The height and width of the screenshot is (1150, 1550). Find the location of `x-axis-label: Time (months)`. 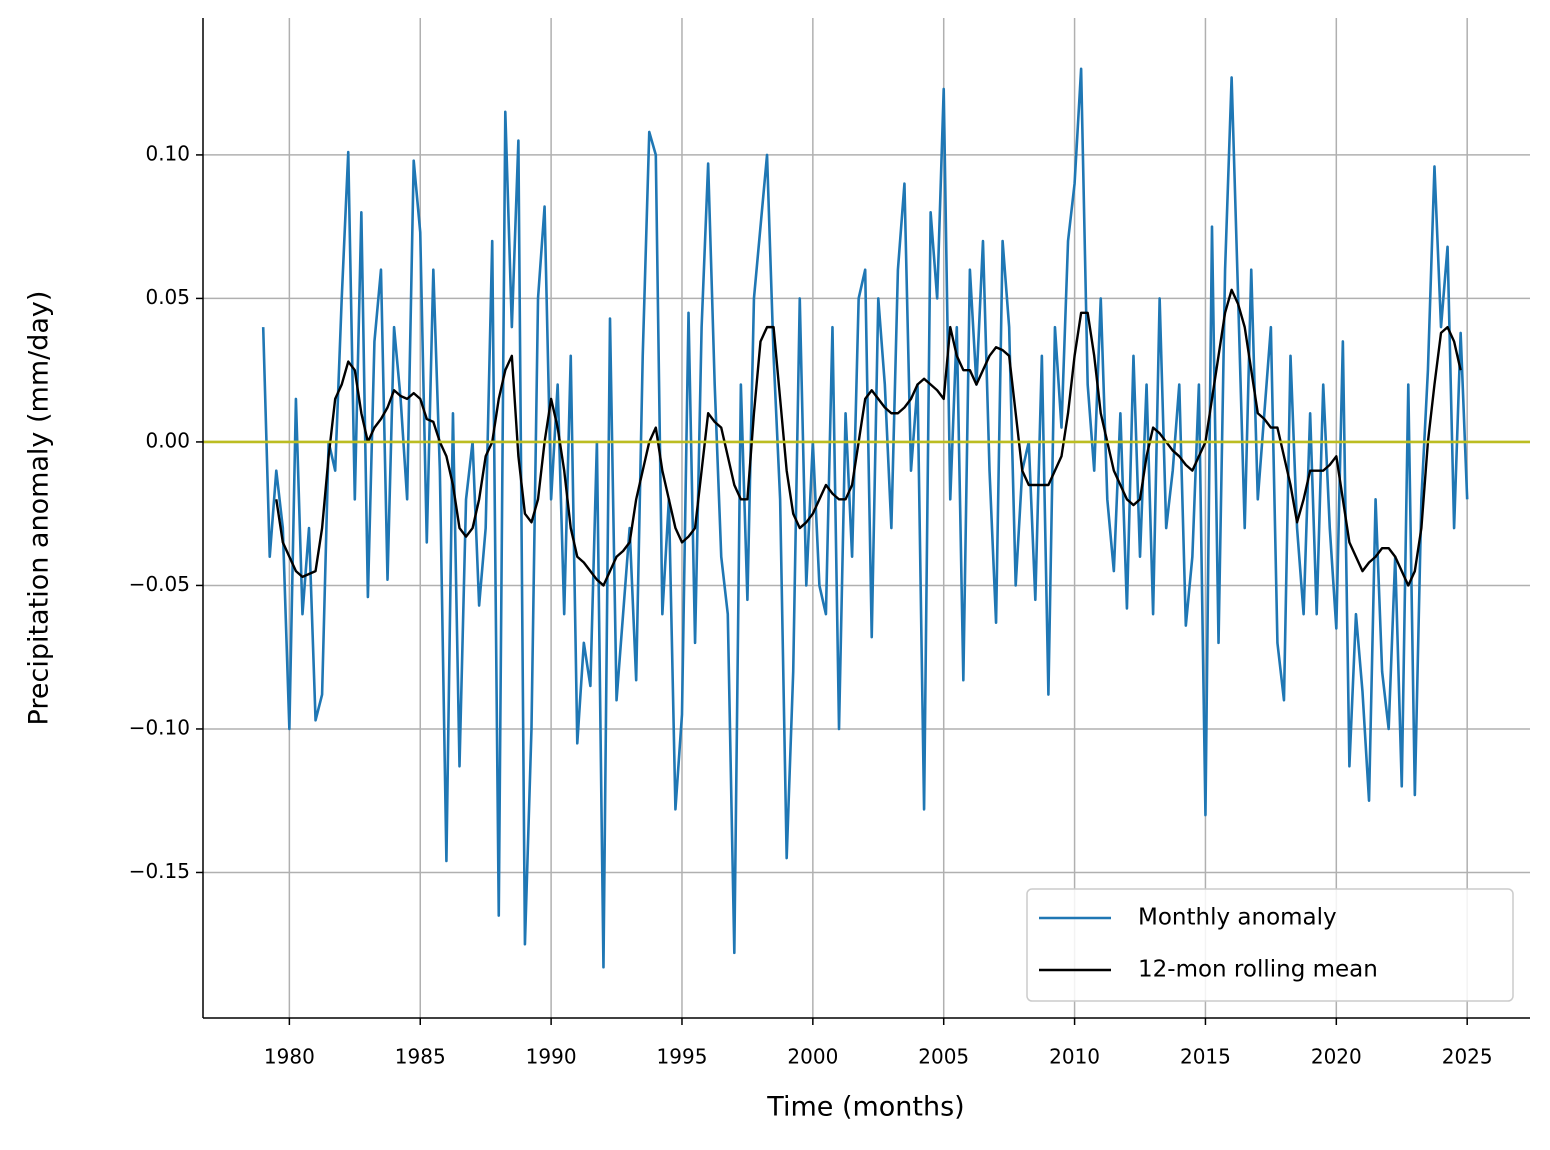

x-axis-label: Time (months) is located at coordinates (865, 1107).